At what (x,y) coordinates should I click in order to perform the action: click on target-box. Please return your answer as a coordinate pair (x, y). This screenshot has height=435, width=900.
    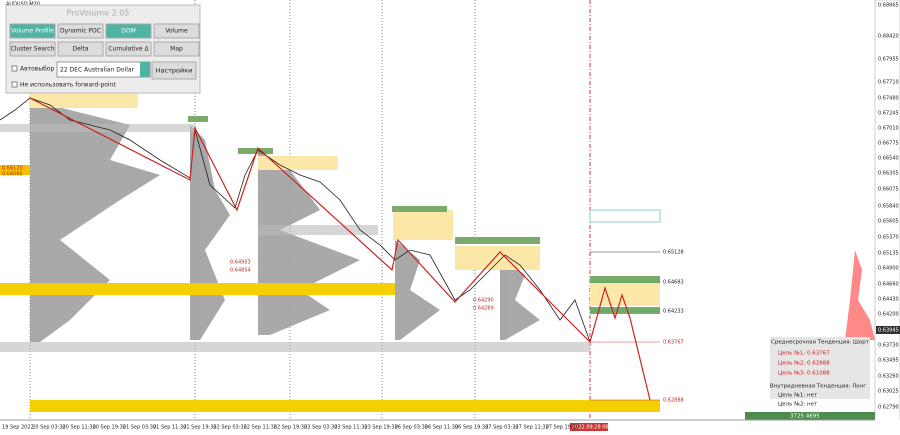
    Looking at the image, I should click on (625, 216).